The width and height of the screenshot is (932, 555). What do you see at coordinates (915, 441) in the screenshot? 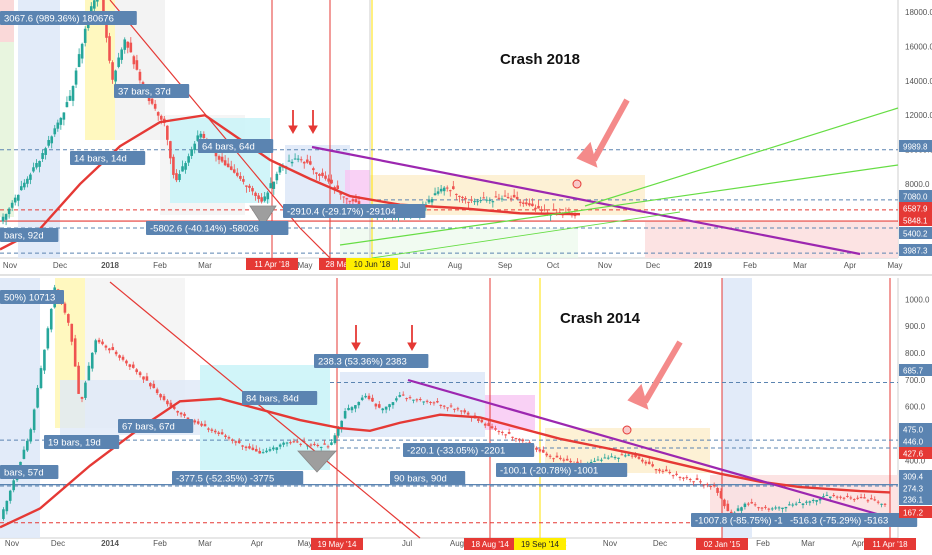
I see `bot-price-tag-2-box` at bounding box center [915, 441].